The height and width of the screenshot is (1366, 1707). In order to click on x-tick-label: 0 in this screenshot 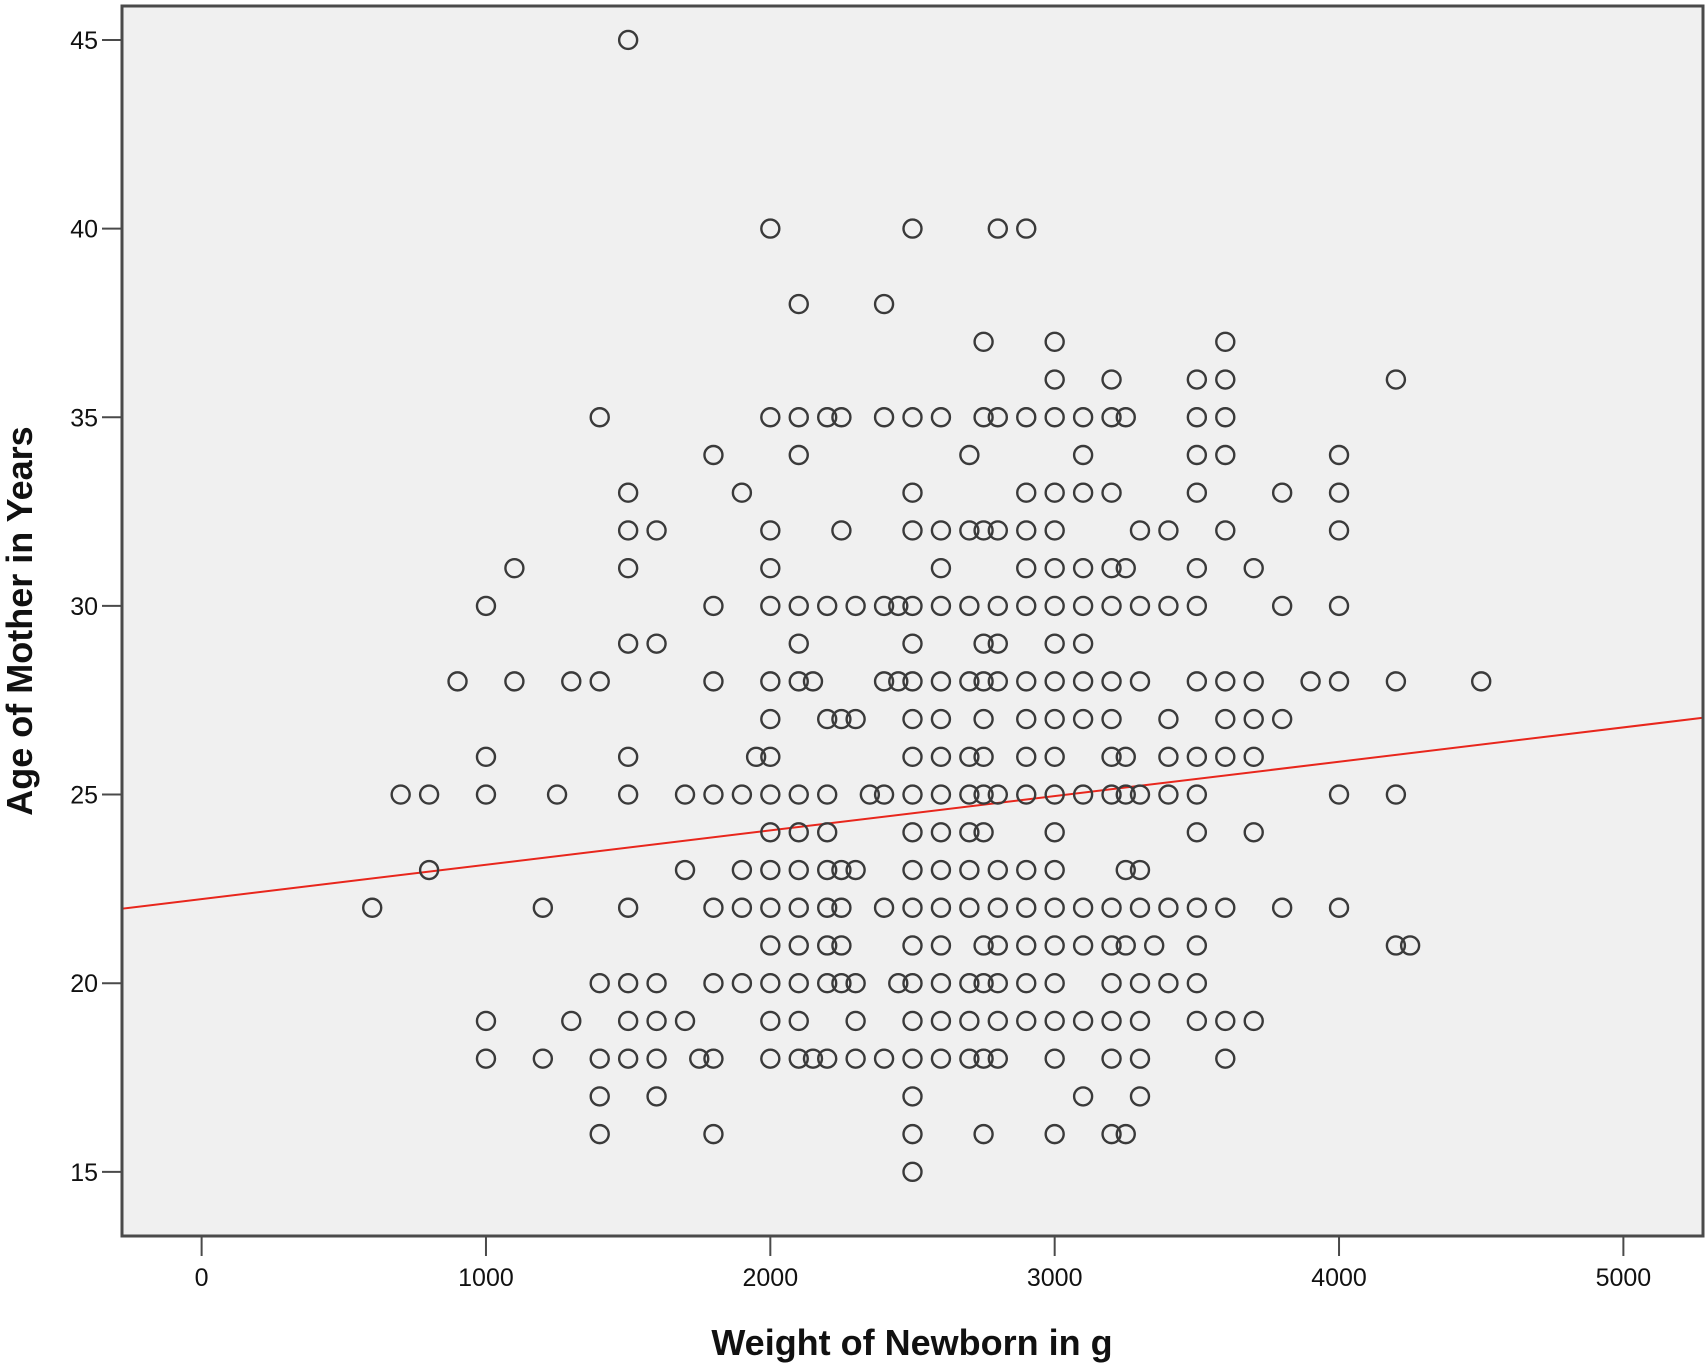, I will do `click(202, 1278)`.